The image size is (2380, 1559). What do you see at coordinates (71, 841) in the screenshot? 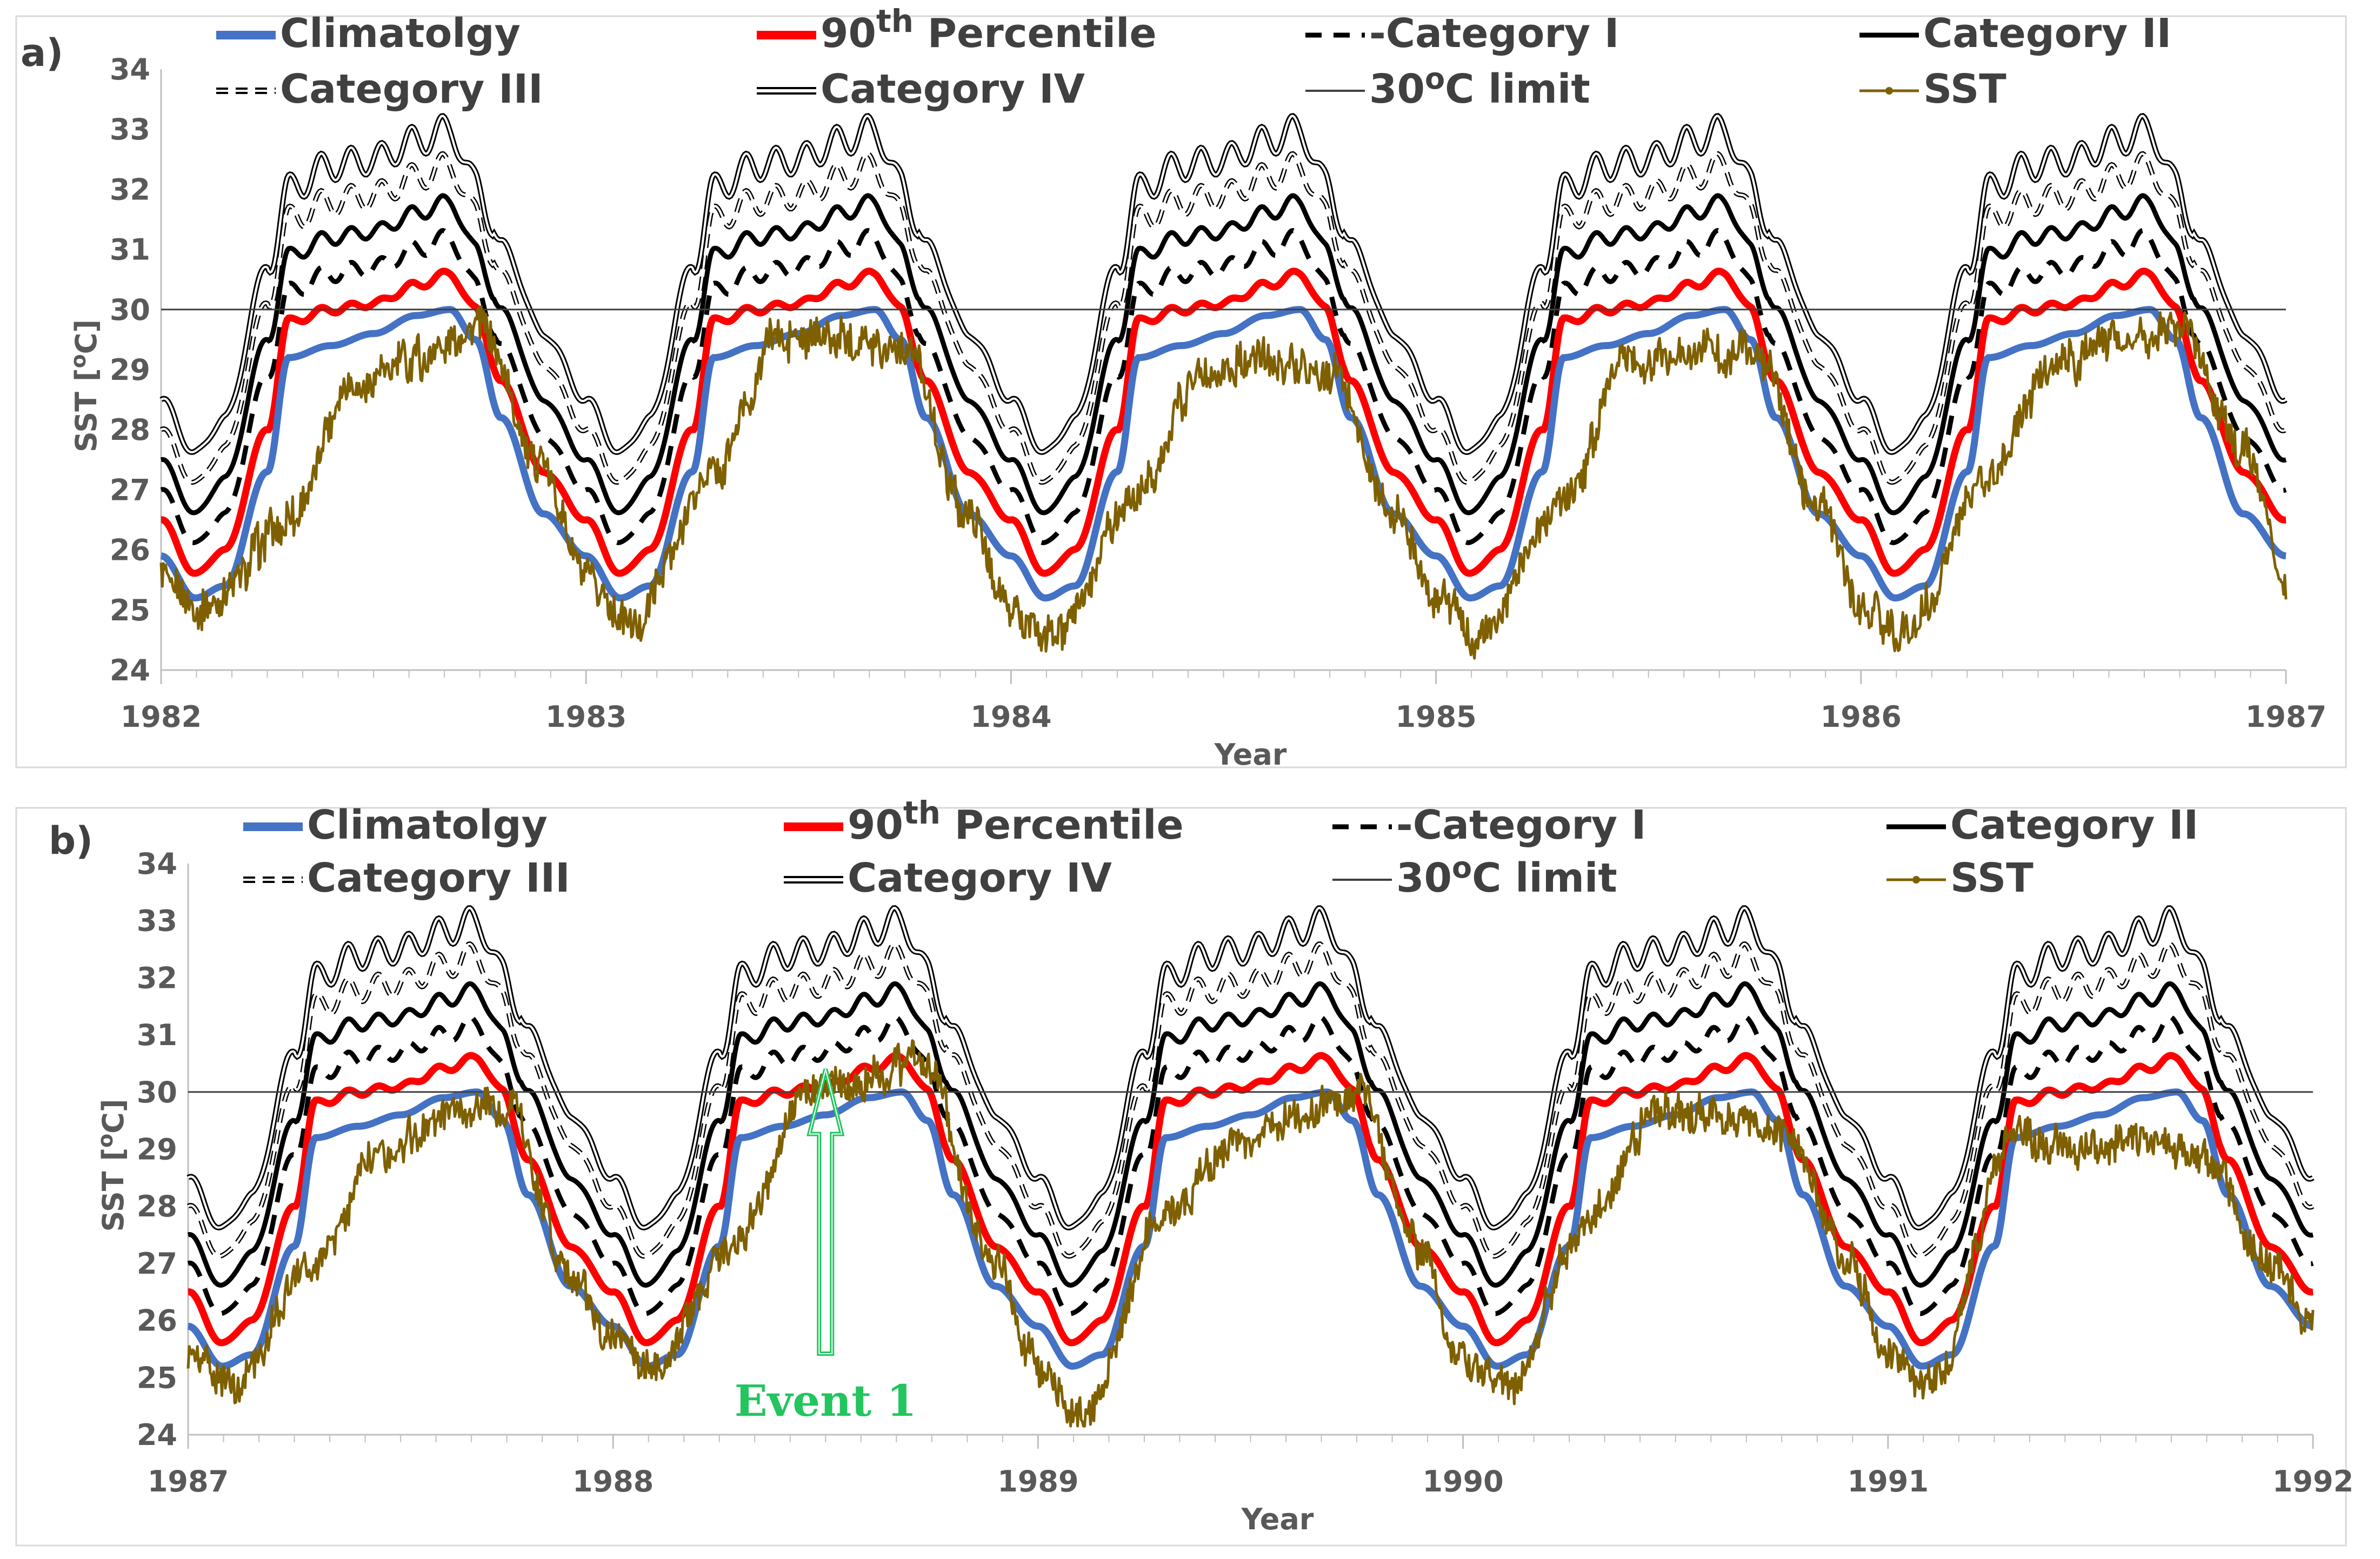
I see `panel-label: b)` at bounding box center [71, 841].